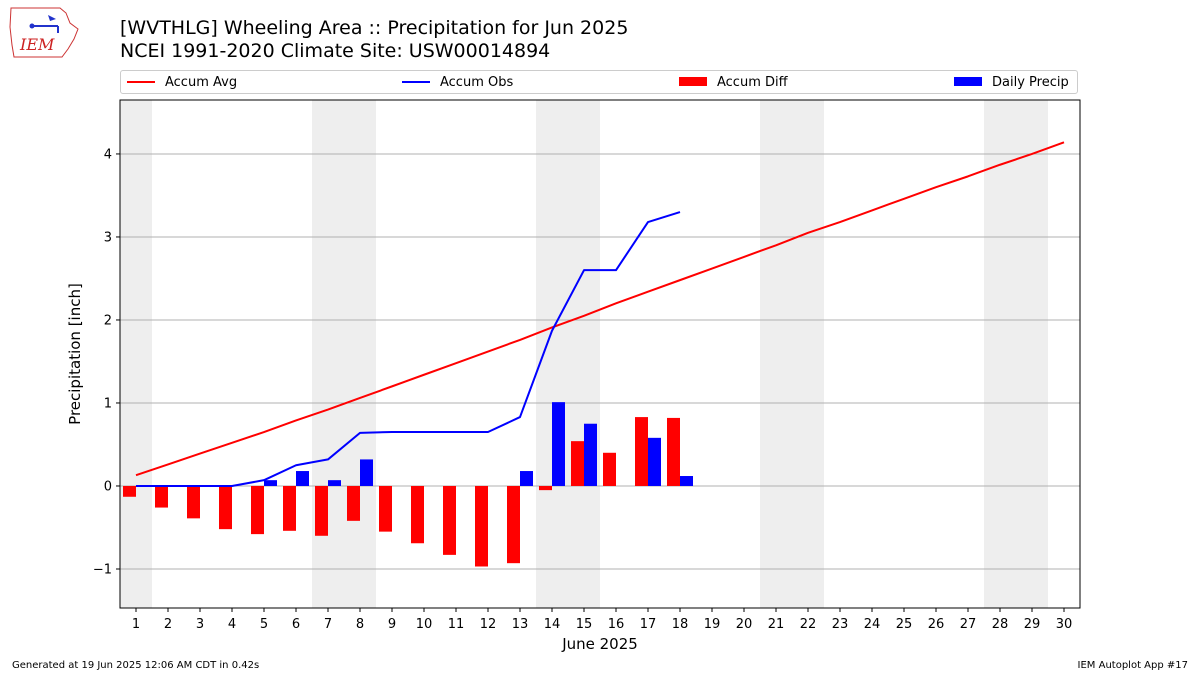 This screenshot has width=1200, height=675. What do you see at coordinates (232, 624) in the screenshot?
I see `x-tick-label: 4` at bounding box center [232, 624].